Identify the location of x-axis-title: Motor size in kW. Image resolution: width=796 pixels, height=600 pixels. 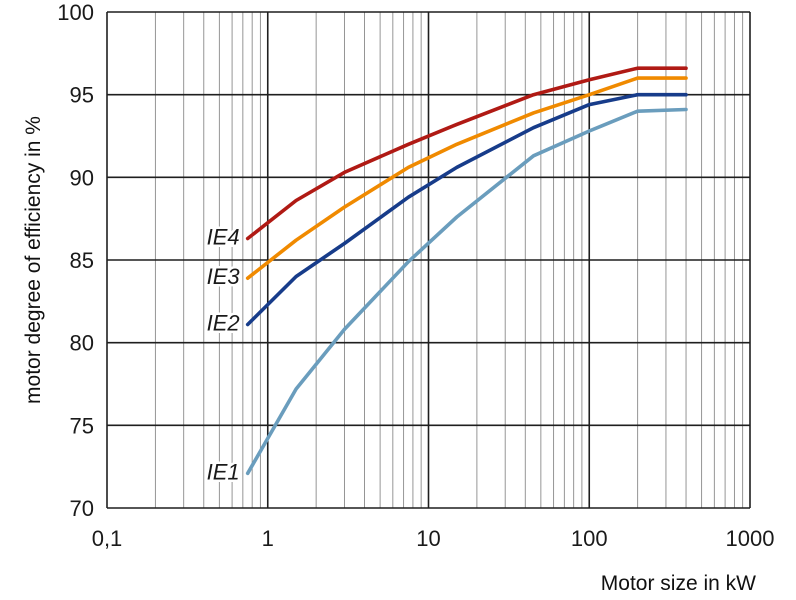
(678, 583).